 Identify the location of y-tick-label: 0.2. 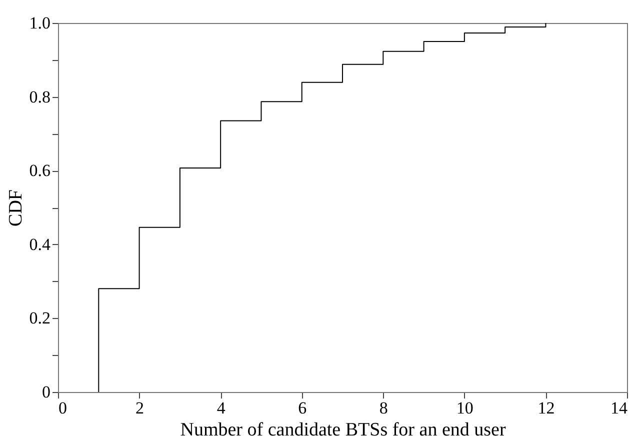
(39, 318).